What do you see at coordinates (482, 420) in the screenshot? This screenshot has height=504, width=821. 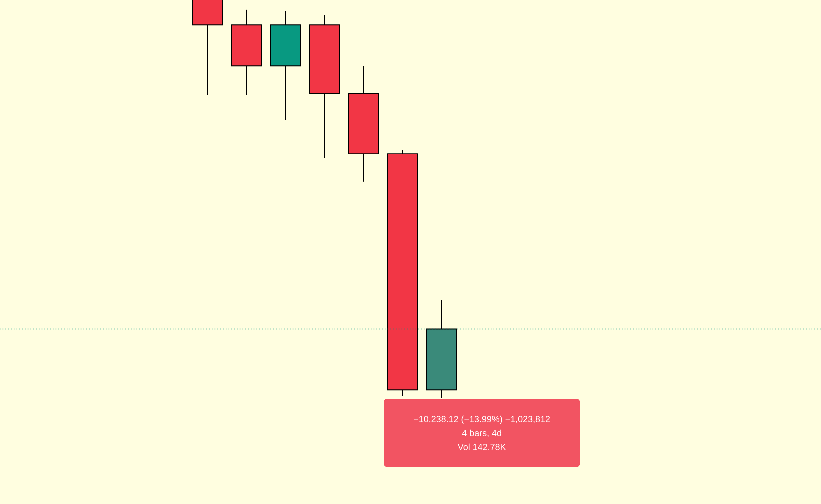 I see `text: −10,238.12 (−13.99%) −1,023,812` at bounding box center [482, 420].